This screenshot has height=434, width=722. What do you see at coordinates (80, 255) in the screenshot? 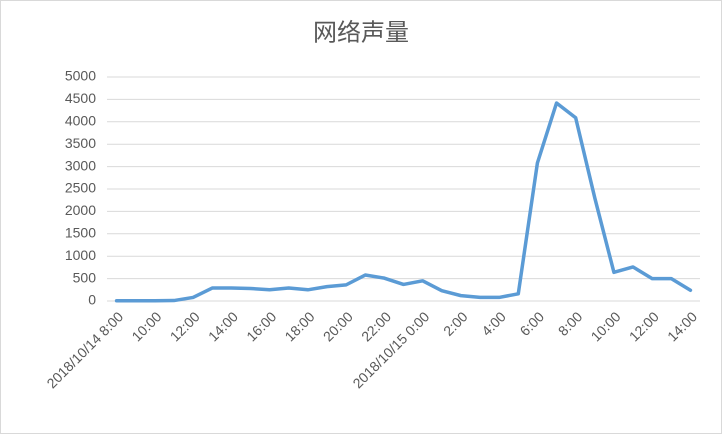
I see `y-tick-label: 1000` at bounding box center [80, 255].